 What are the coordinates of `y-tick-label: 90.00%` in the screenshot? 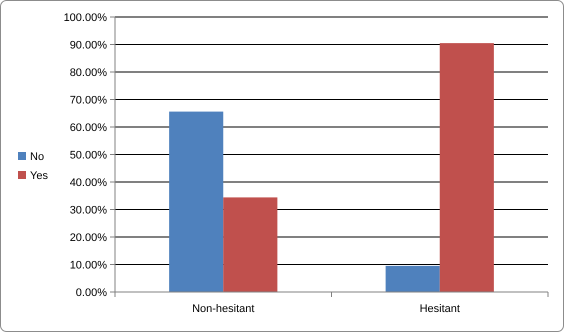 It's located at (89, 45).